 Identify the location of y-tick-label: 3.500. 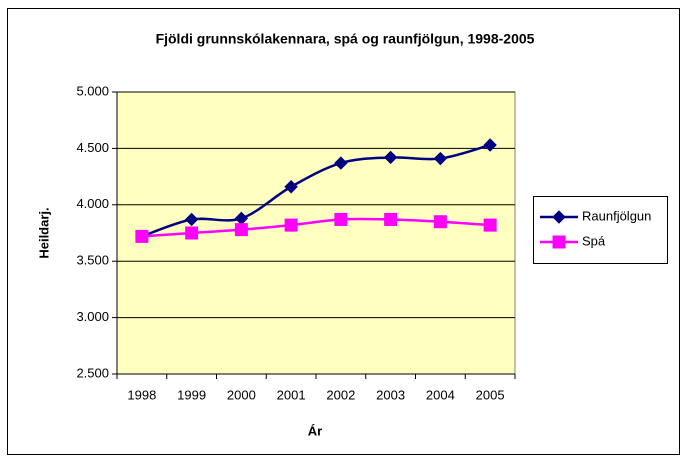
(92, 260).